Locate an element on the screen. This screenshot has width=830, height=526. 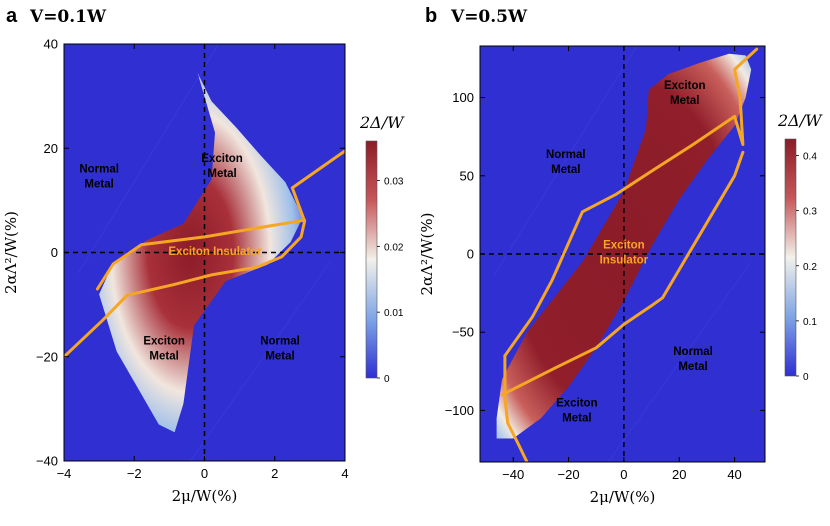
y-tick-label: 40 is located at coordinates (51, 44).